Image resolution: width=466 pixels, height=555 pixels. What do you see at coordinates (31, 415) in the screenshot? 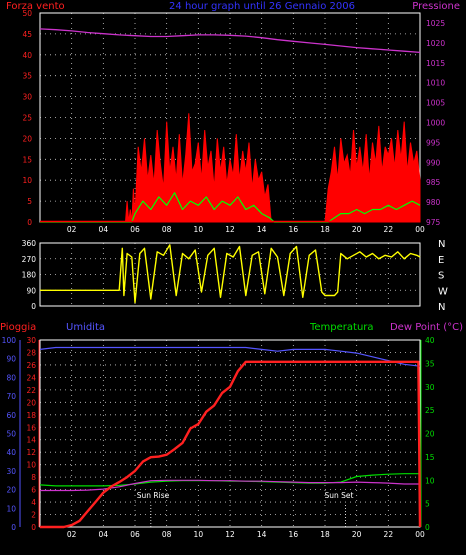
I see `rain-y-tick-label: 18` at bounding box center [31, 415].